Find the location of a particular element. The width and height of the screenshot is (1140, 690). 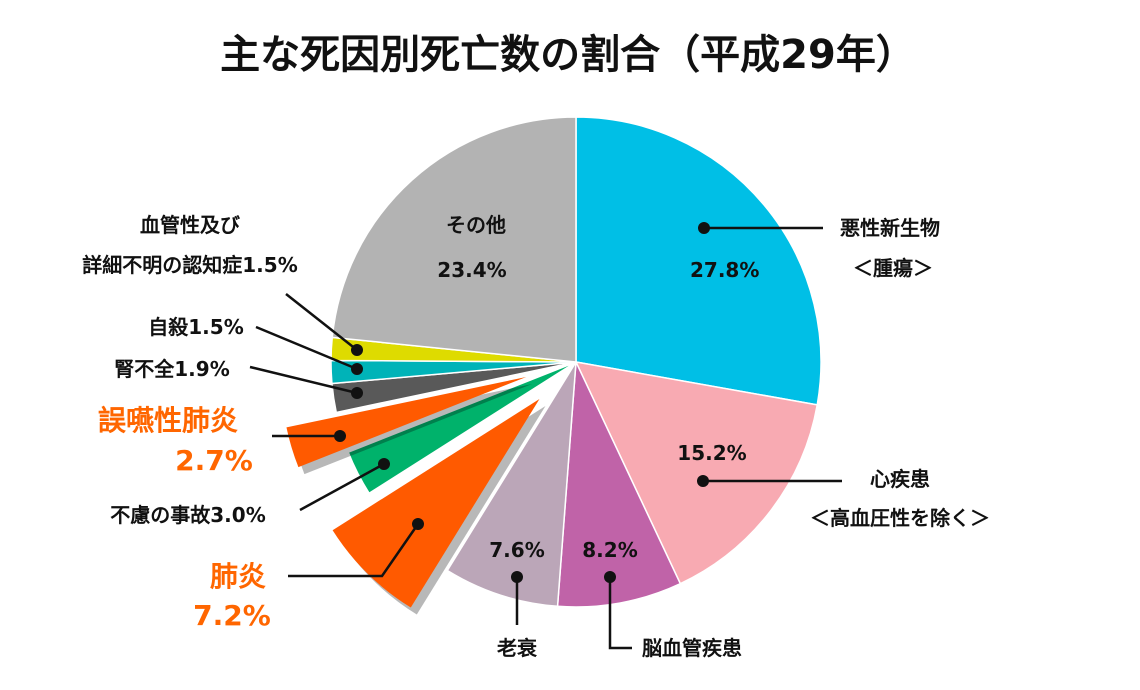

label-cancer-sub: ＜腫瘍＞ is located at coordinates (893, 268).